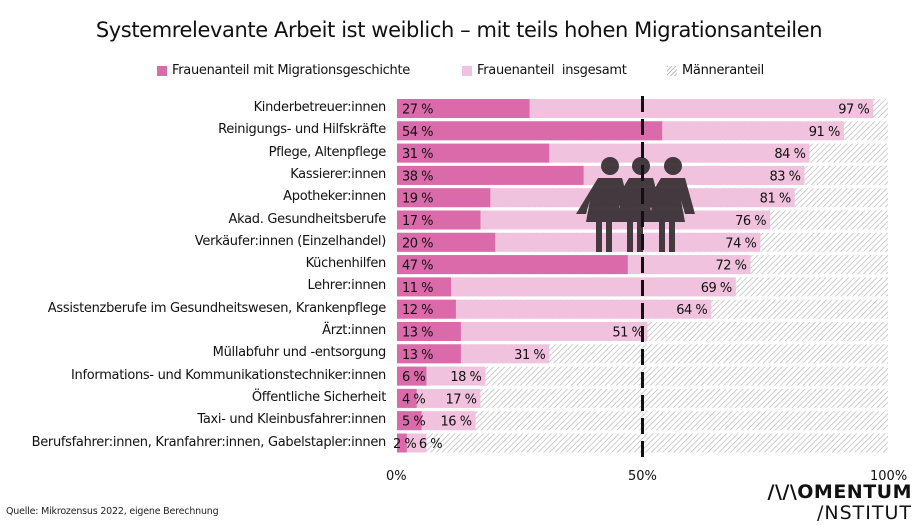 Image resolution: width=918 pixels, height=525 pixels. I want to click on category-label: Apotheker:innen, so click(334, 197).